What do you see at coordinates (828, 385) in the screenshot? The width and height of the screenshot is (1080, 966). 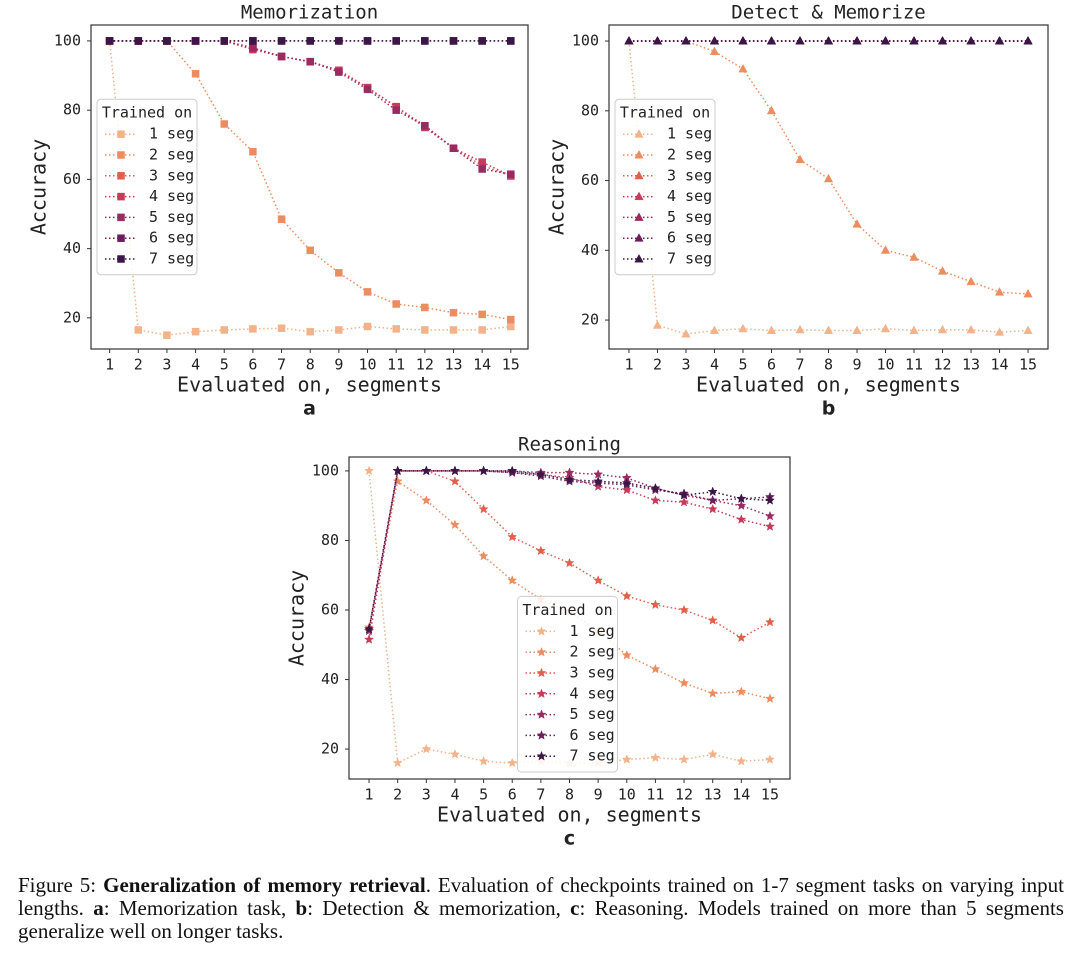 I see `x-axis-label: Evaluated on, segments` at bounding box center [828, 385].